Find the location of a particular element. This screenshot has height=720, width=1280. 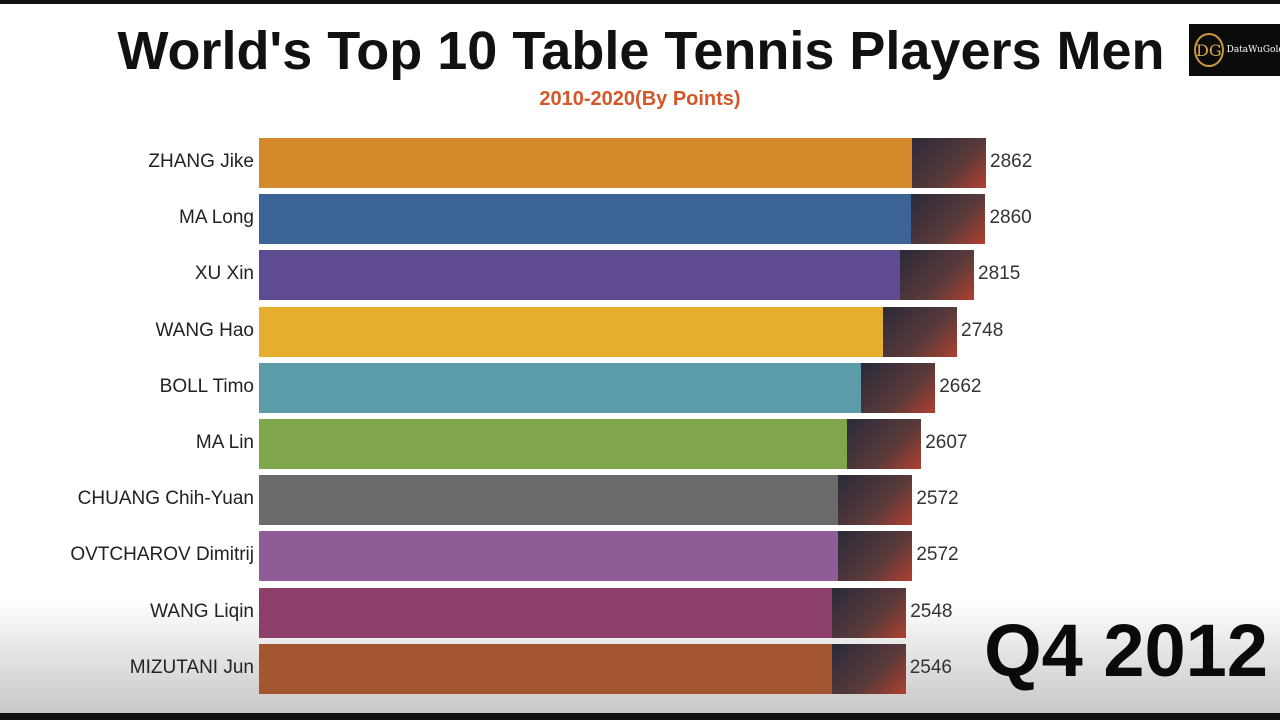

bar-label: OVTCHAROV Dimitrij is located at coordinates (162, 555).